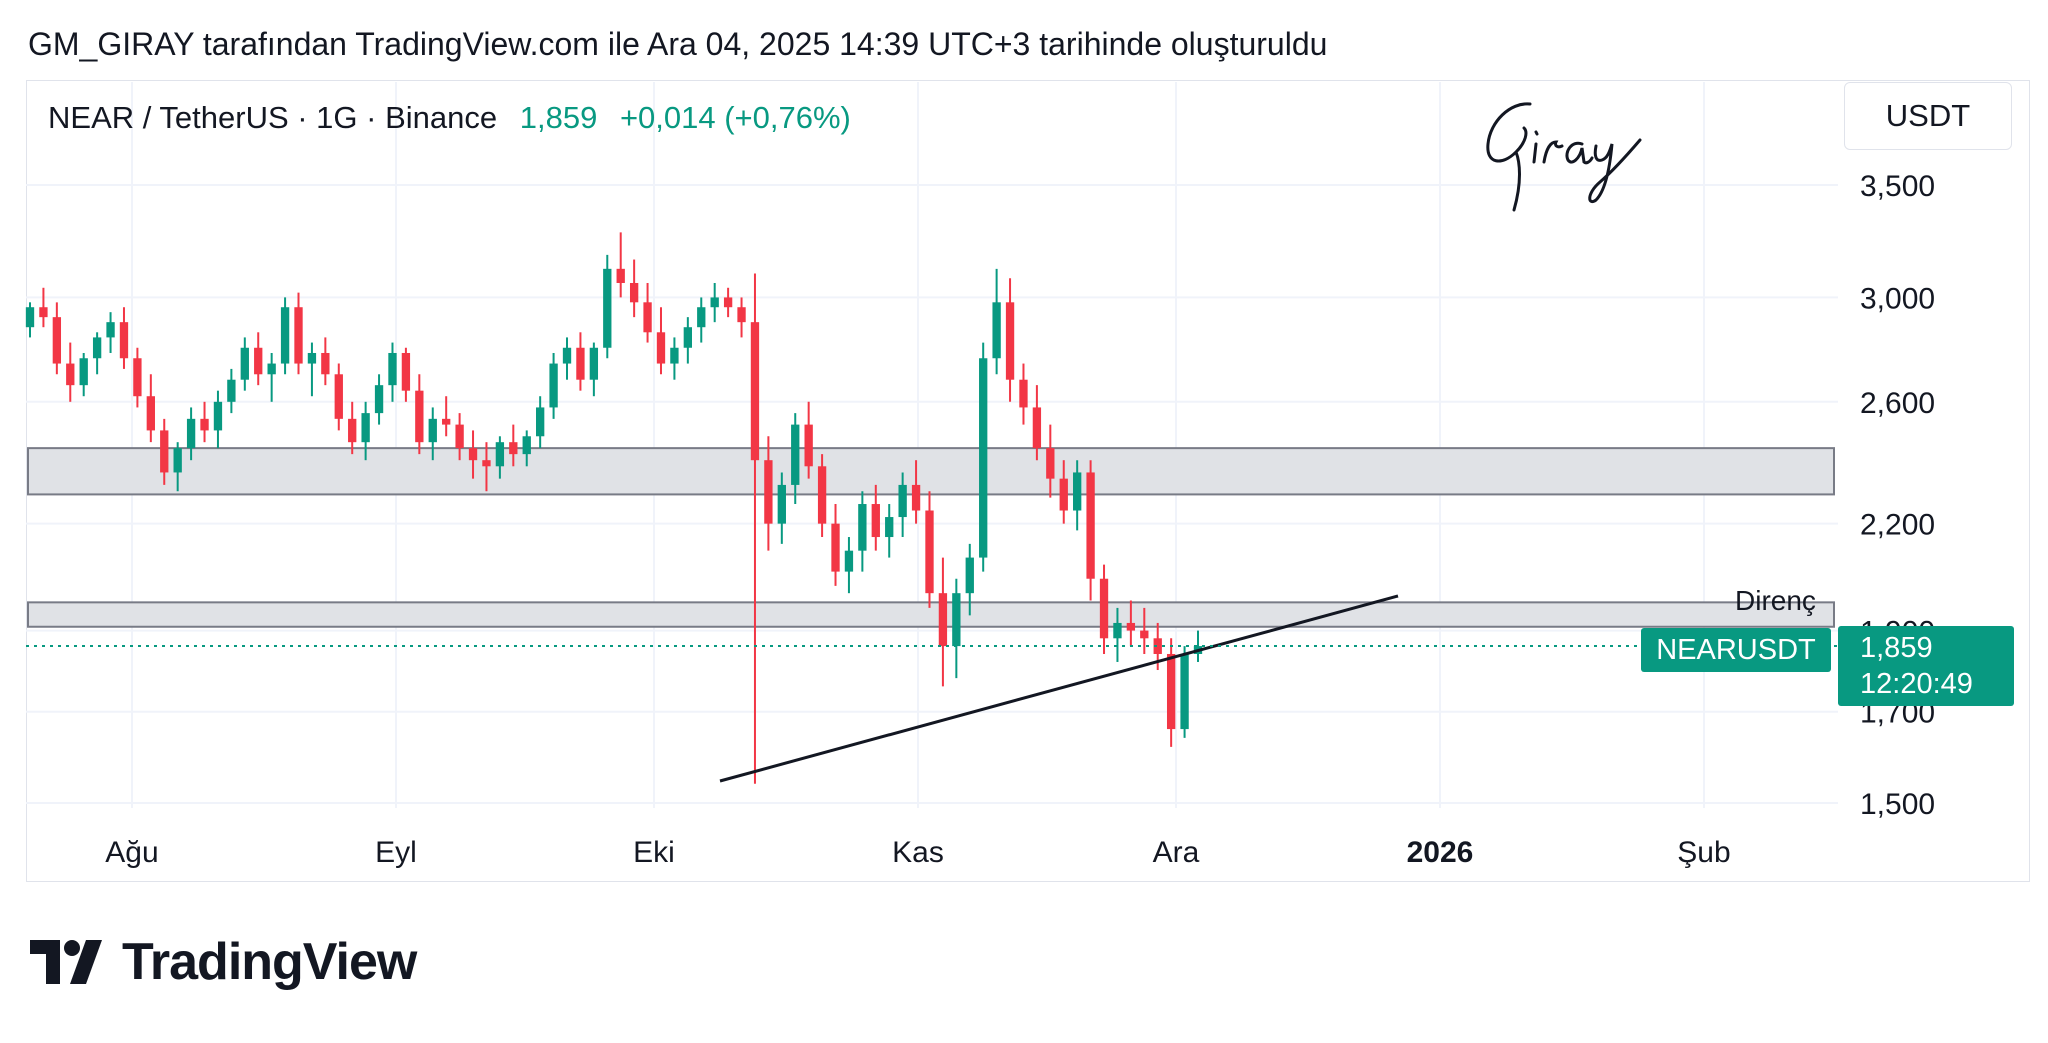 The image size is (2048, 1043). I want to click on y-tick-label: 2,200, so click(1897, 525).